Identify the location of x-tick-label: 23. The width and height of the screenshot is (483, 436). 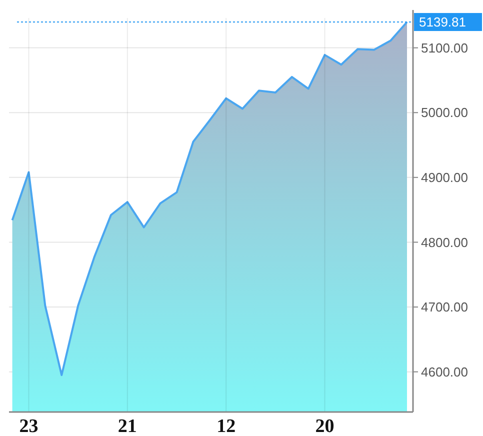
(28, 426).